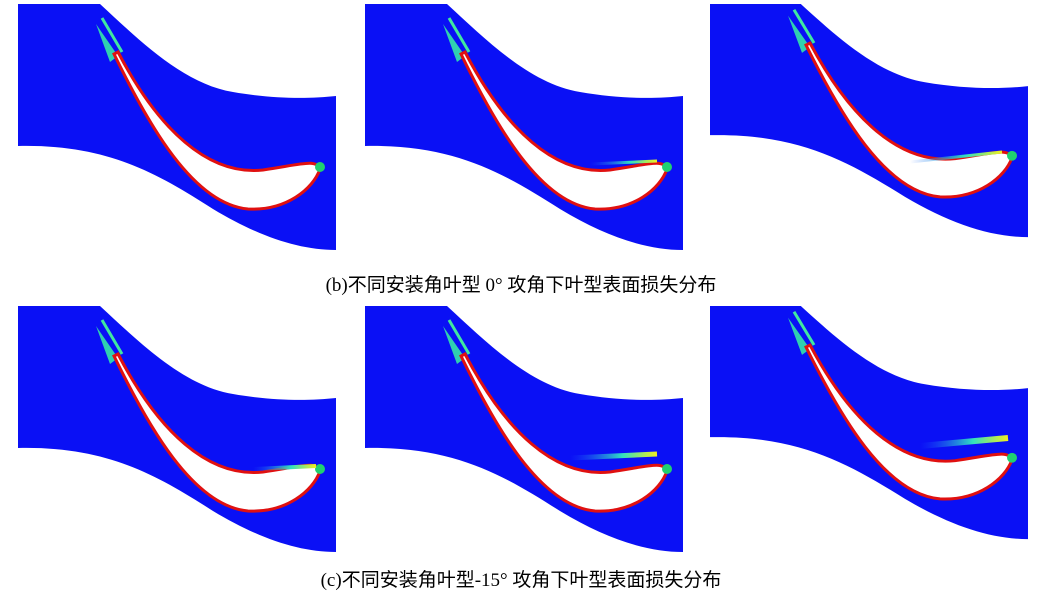  I want to click on caption-c: (c)不同安装角叶型-15° 攻角下叶型表面损失分布, so click(521, 580).